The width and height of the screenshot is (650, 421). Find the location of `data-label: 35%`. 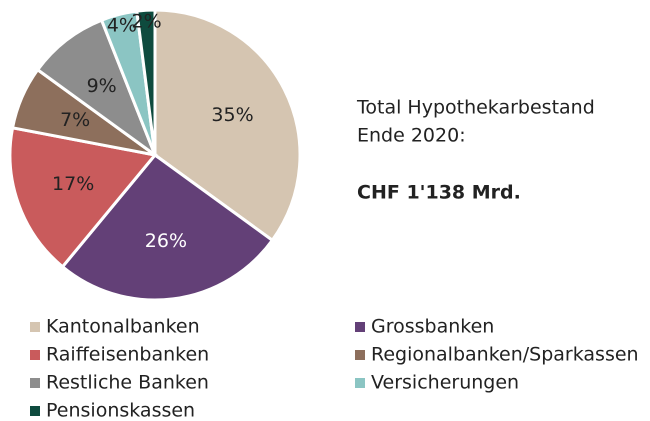

data-label: 35% is located at coordinates (232, 115).